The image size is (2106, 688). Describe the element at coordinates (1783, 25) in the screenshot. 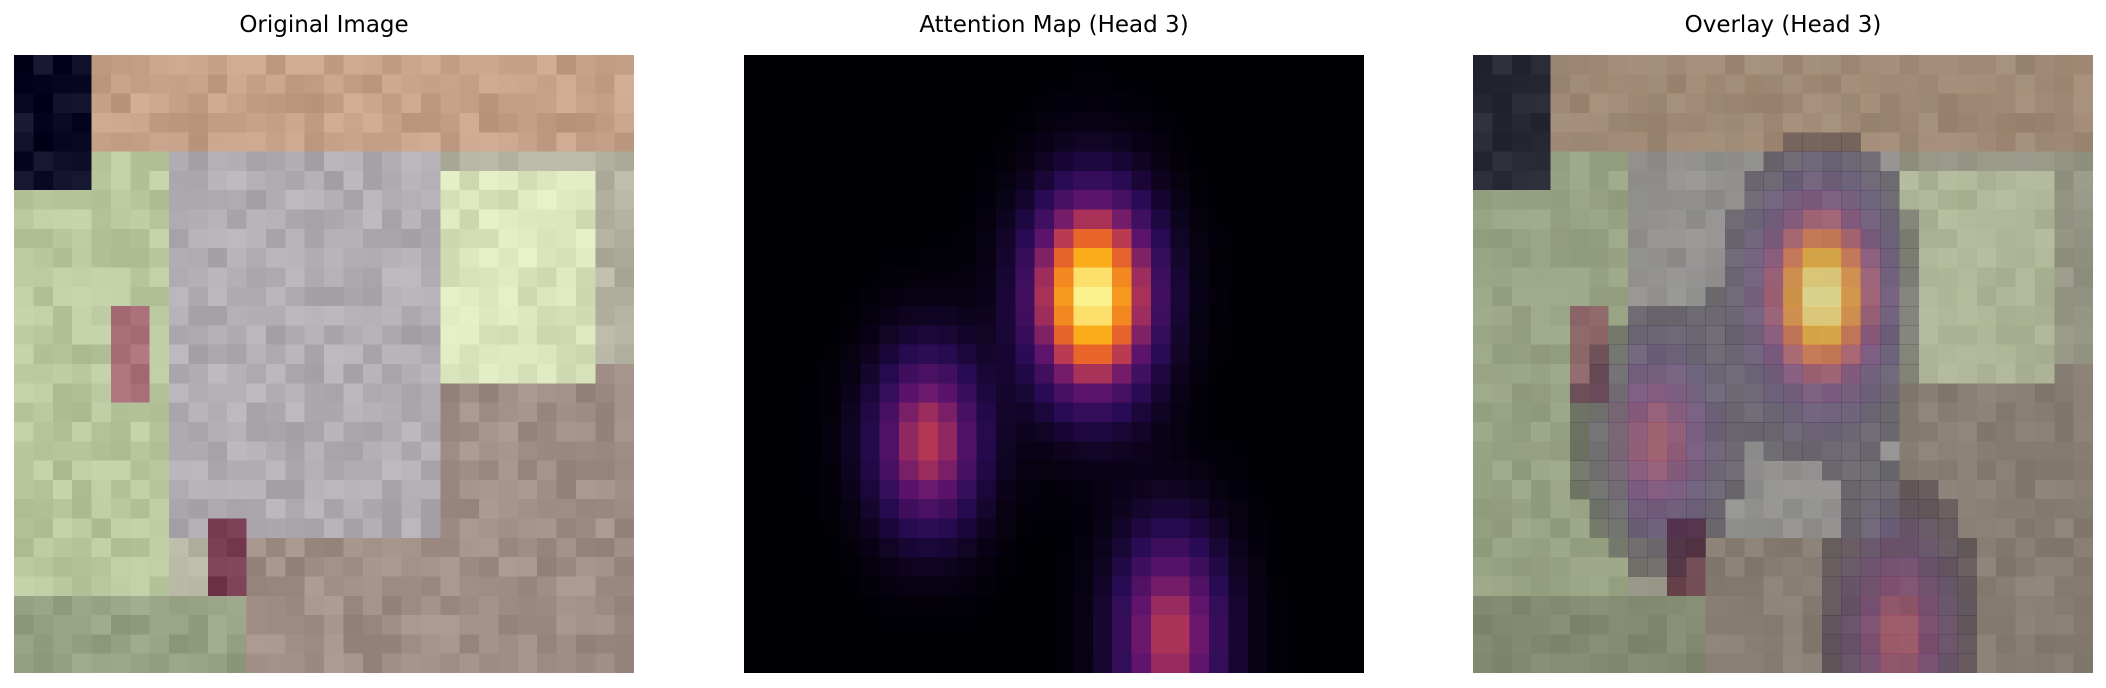

I see `panel-title: Overlay (Head 3)` at that location.